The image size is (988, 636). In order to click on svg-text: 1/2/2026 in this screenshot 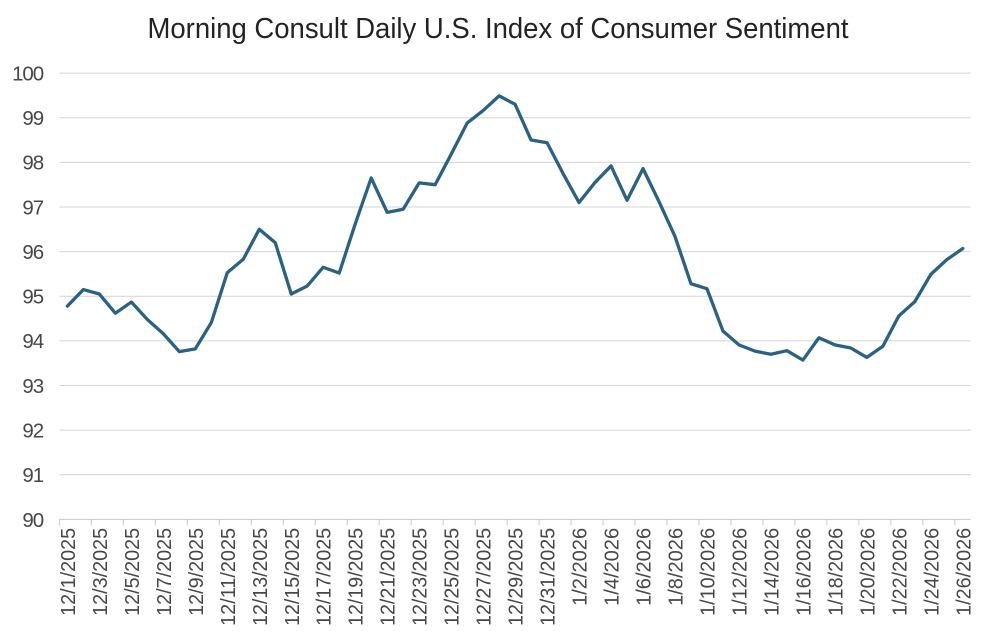, I will do `click(581, 567)`.